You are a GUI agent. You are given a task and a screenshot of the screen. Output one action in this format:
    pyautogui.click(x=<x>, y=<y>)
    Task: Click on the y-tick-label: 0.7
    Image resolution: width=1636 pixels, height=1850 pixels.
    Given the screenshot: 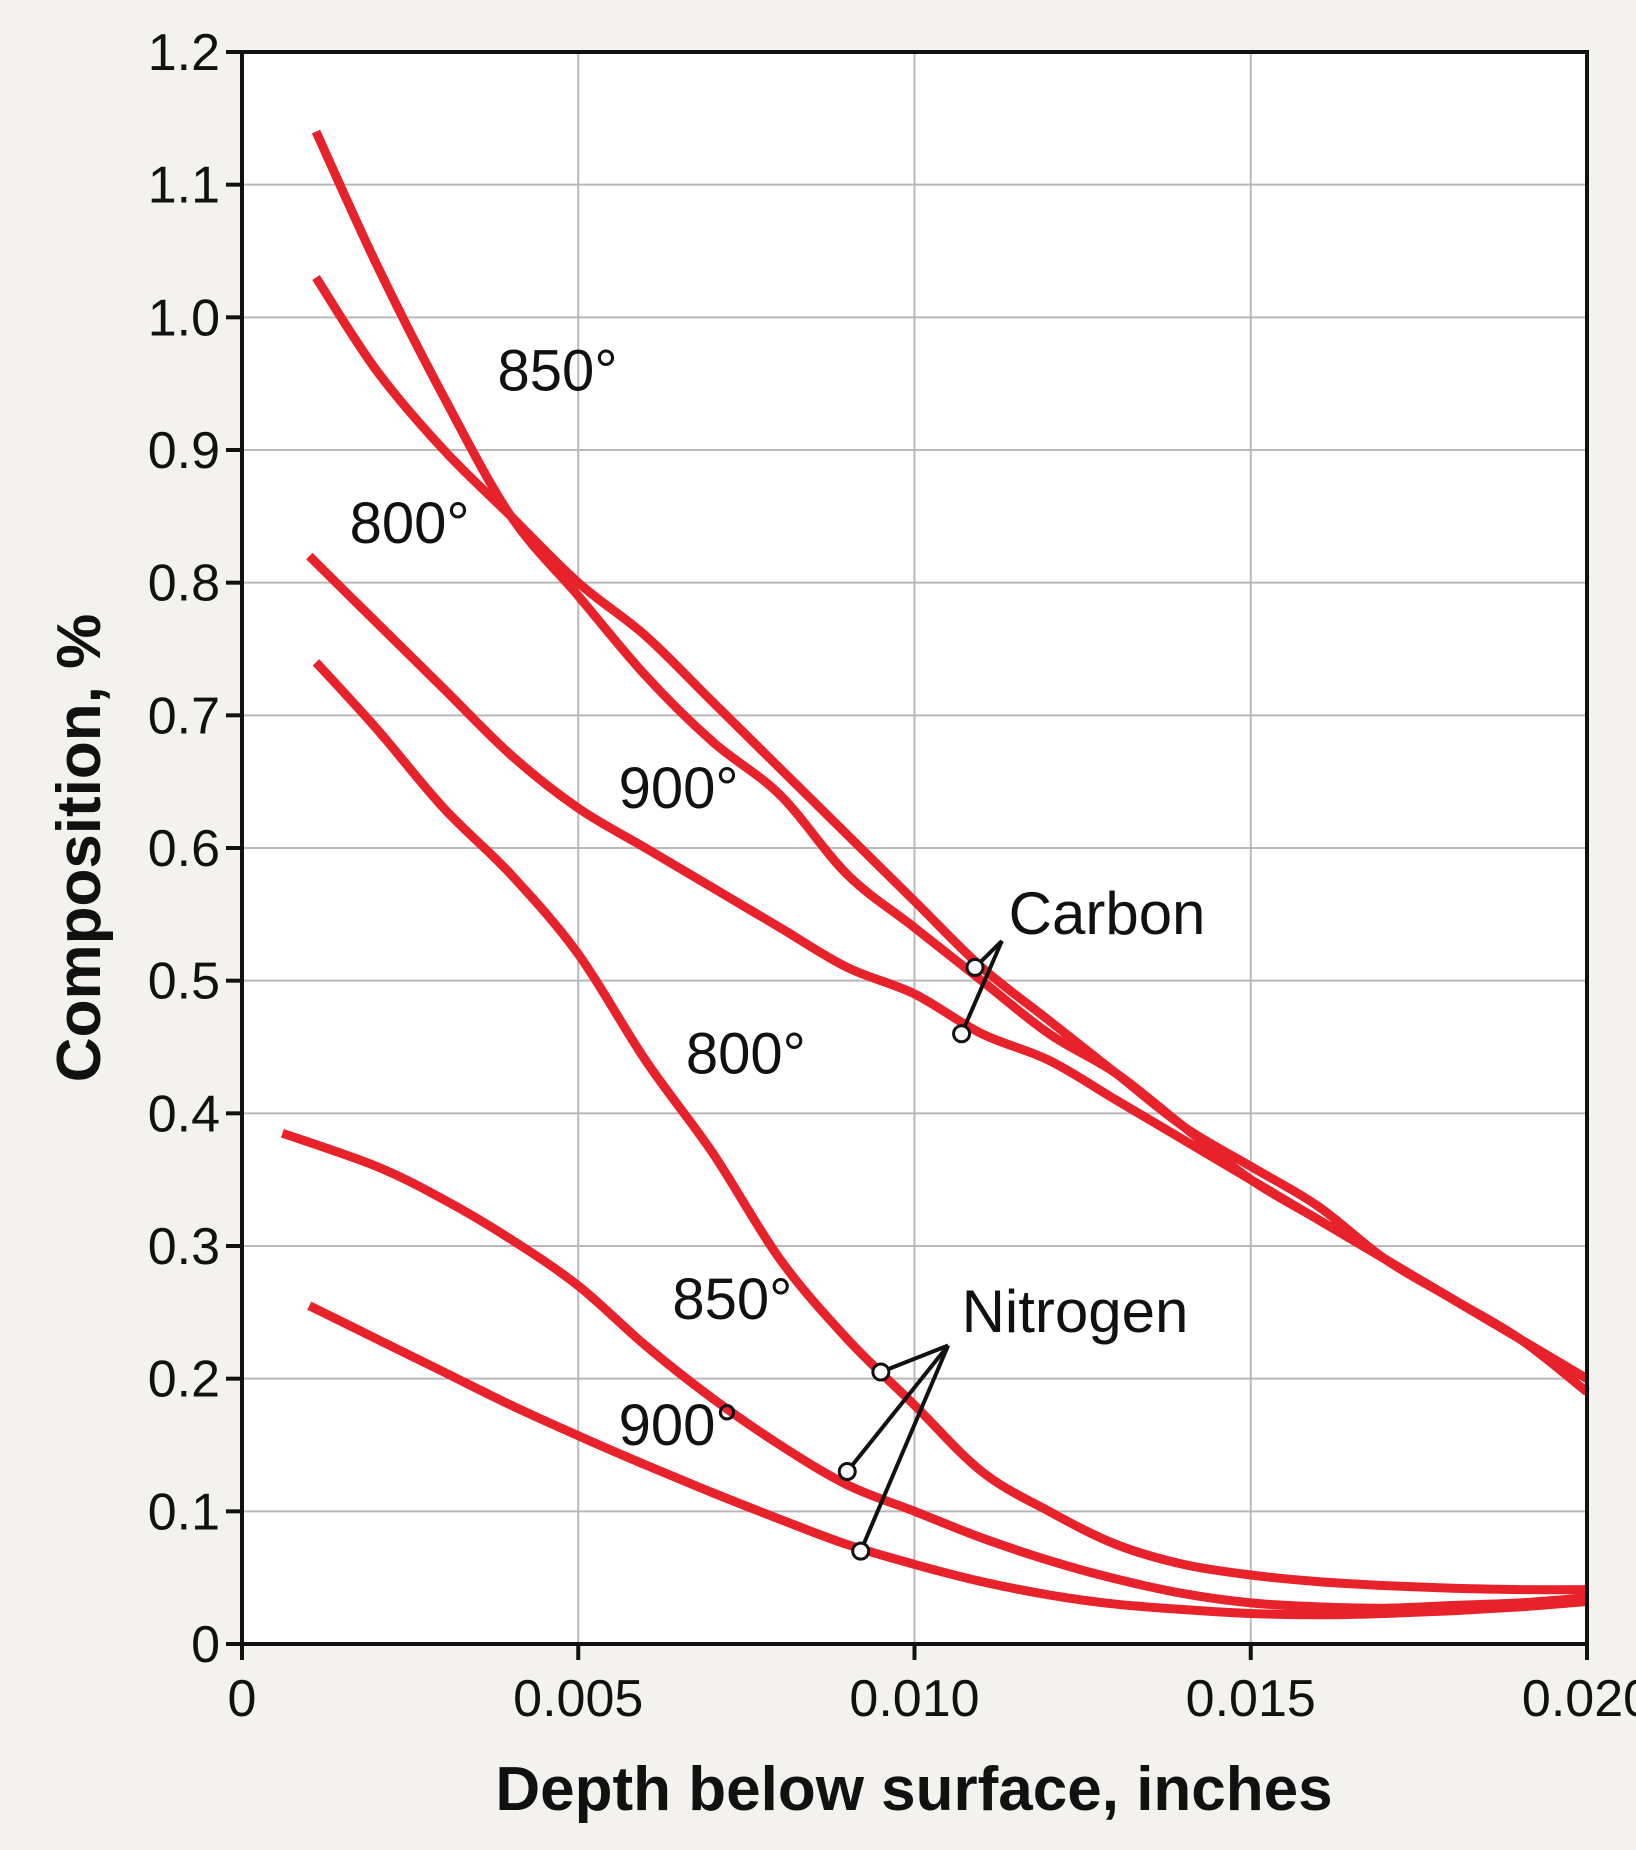 What is the action you would take?
    pyautogui.click(x=184, y=716)
    